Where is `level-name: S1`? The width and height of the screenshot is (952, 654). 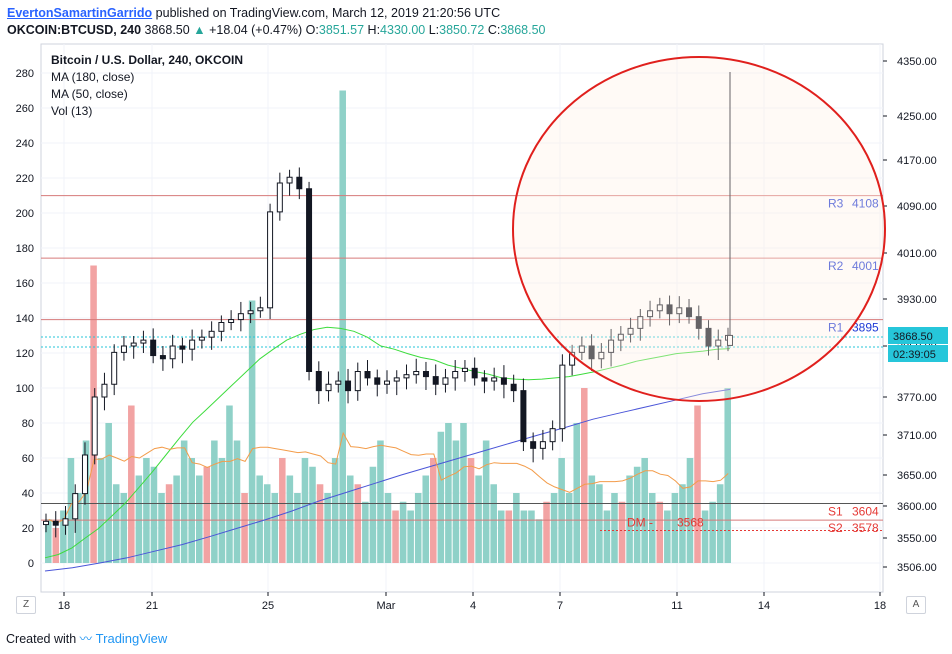
level-name: S1 is located at coordinates (835, 512).